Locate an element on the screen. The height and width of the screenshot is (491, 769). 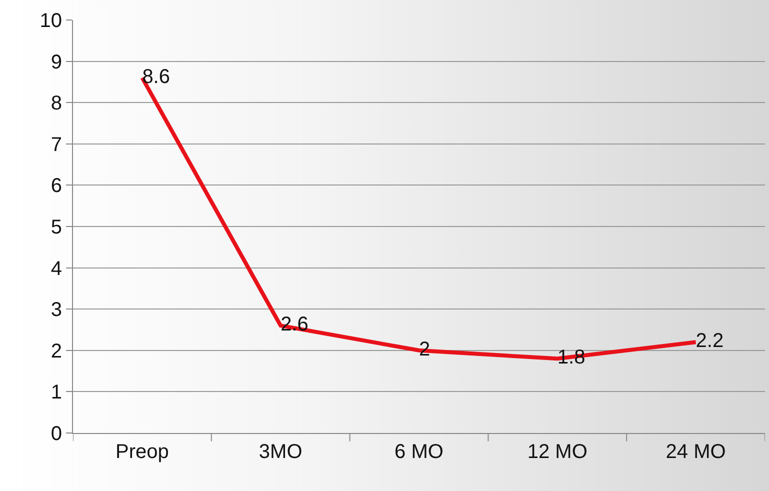
y-tick-label: 6 is located at coordinates (56, 186).